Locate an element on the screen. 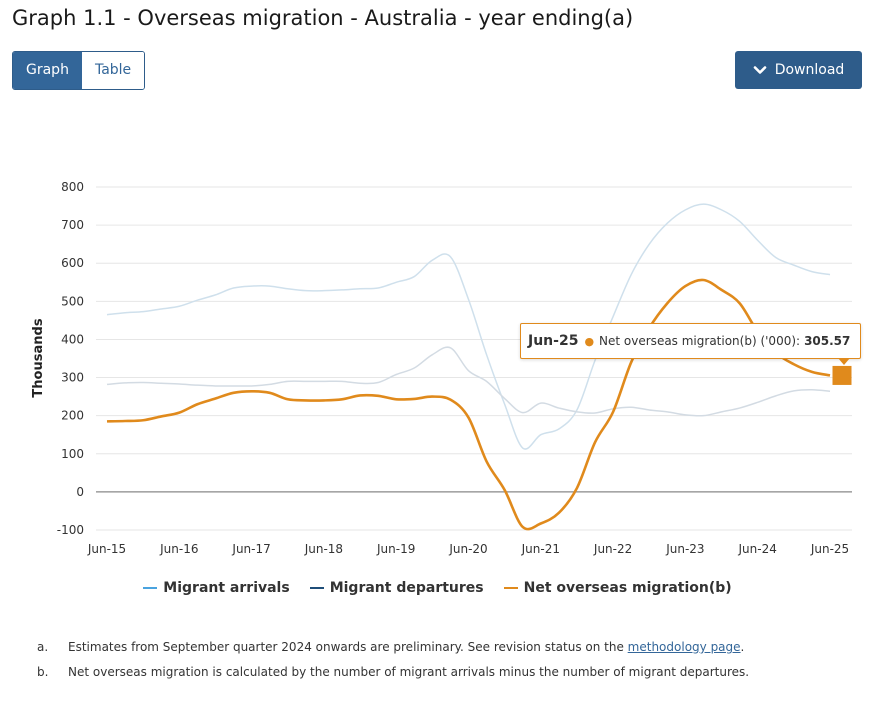 The width and height of the screenshot is (875, 723). table-tab: Table is located at coordinates (113, 70).